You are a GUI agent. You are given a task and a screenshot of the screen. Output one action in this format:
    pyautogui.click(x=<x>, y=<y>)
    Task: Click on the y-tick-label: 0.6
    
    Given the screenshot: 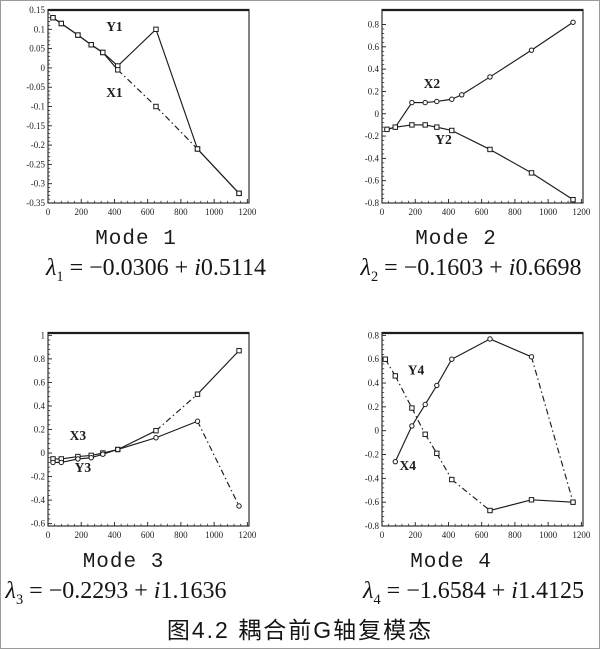 What is the action you would take?
    pyautogui.click(x=374, y=47)
    